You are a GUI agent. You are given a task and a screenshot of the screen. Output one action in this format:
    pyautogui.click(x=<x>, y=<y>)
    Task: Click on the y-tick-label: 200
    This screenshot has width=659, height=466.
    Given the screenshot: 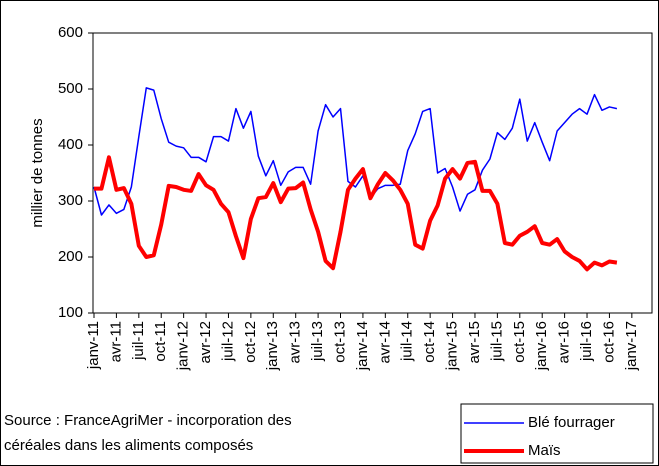 What is the action you would take?
    pyautogui.click(x=70, y=256)
    